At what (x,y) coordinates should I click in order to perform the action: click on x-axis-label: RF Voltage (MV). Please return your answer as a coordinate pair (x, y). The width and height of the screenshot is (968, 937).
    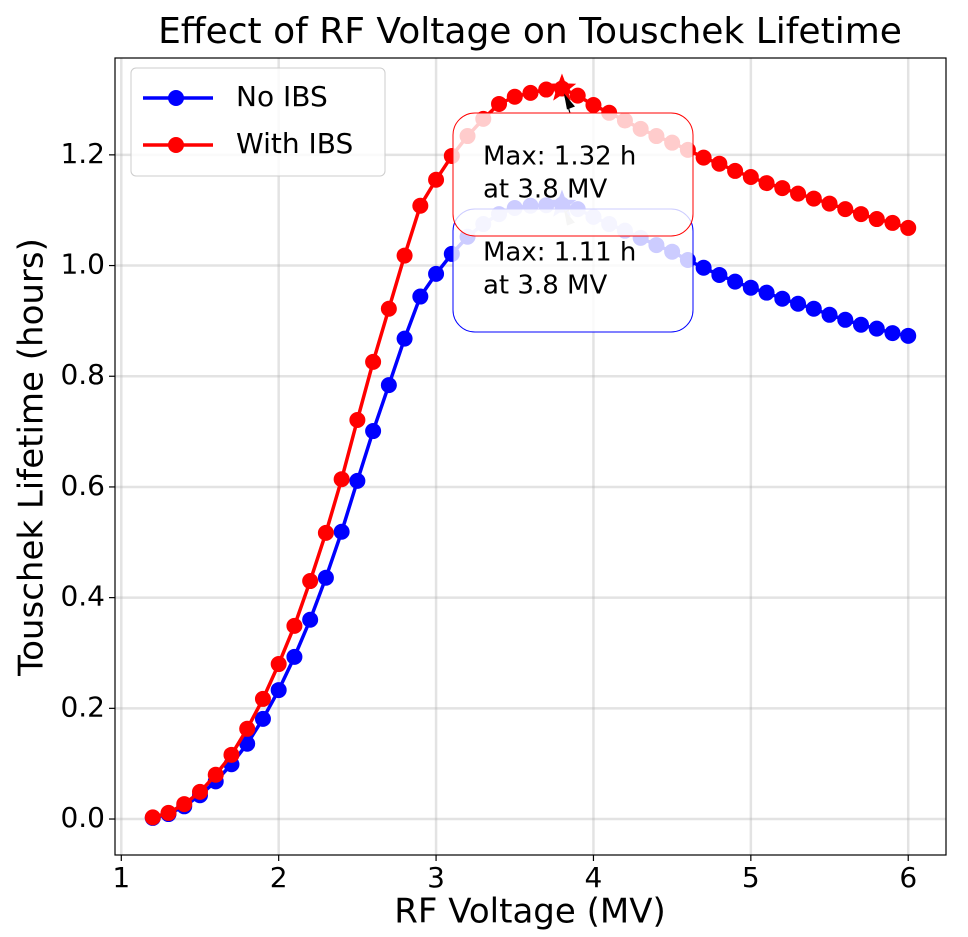
    Looking at the image, I should click on (529, 912).